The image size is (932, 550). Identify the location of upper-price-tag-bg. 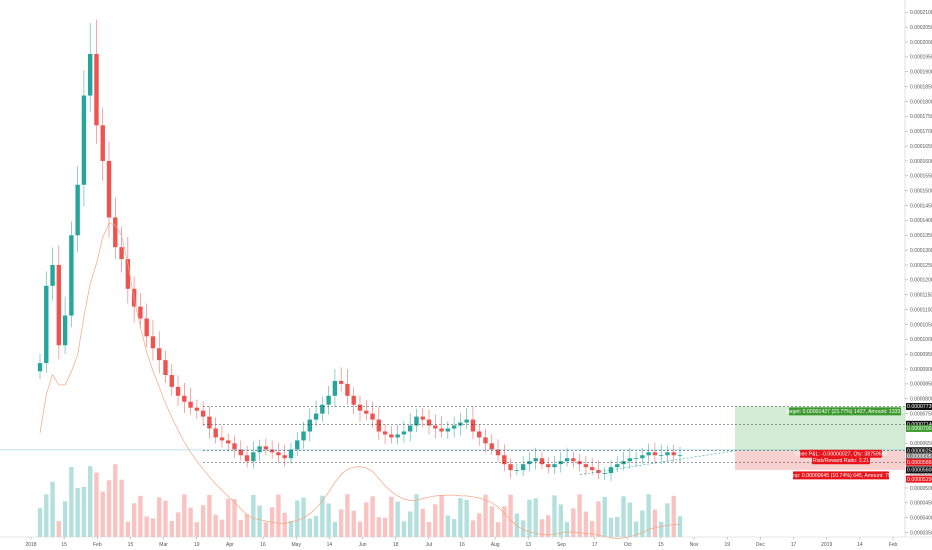
(919, 424).